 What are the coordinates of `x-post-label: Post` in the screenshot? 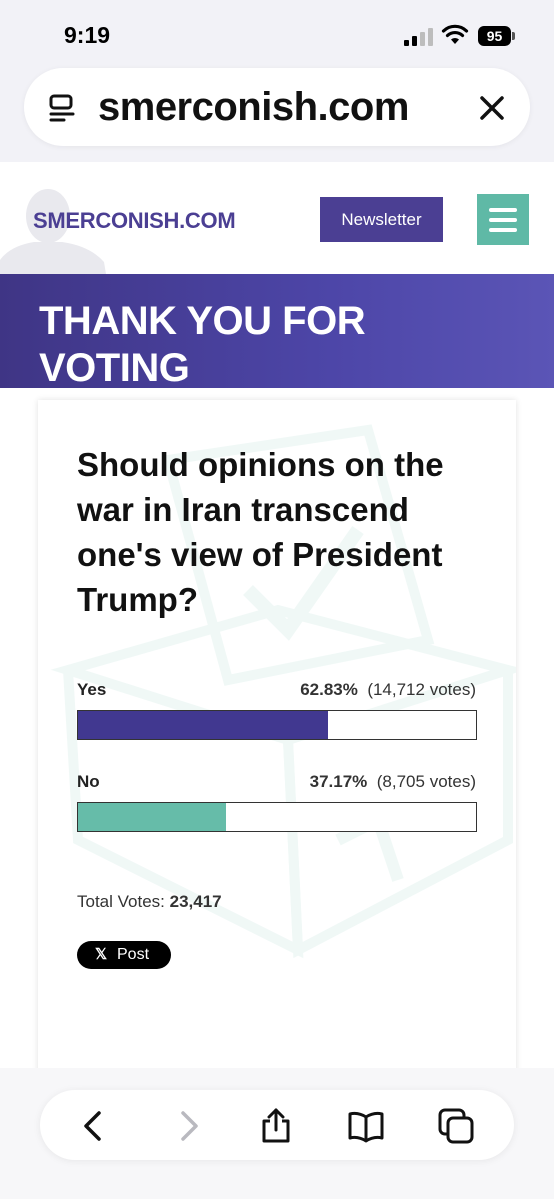 It's located at (133, 954).